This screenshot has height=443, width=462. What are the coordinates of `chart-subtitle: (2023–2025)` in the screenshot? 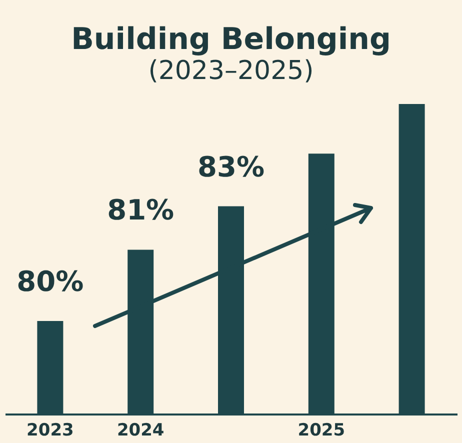 It's located at (231, 71).